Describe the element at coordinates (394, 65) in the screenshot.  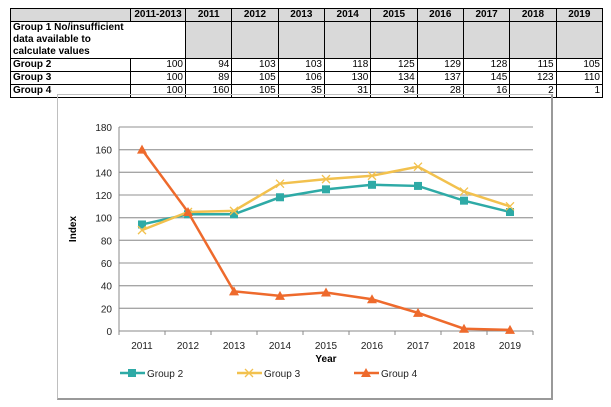
I see `table-cell: 125` at that location.